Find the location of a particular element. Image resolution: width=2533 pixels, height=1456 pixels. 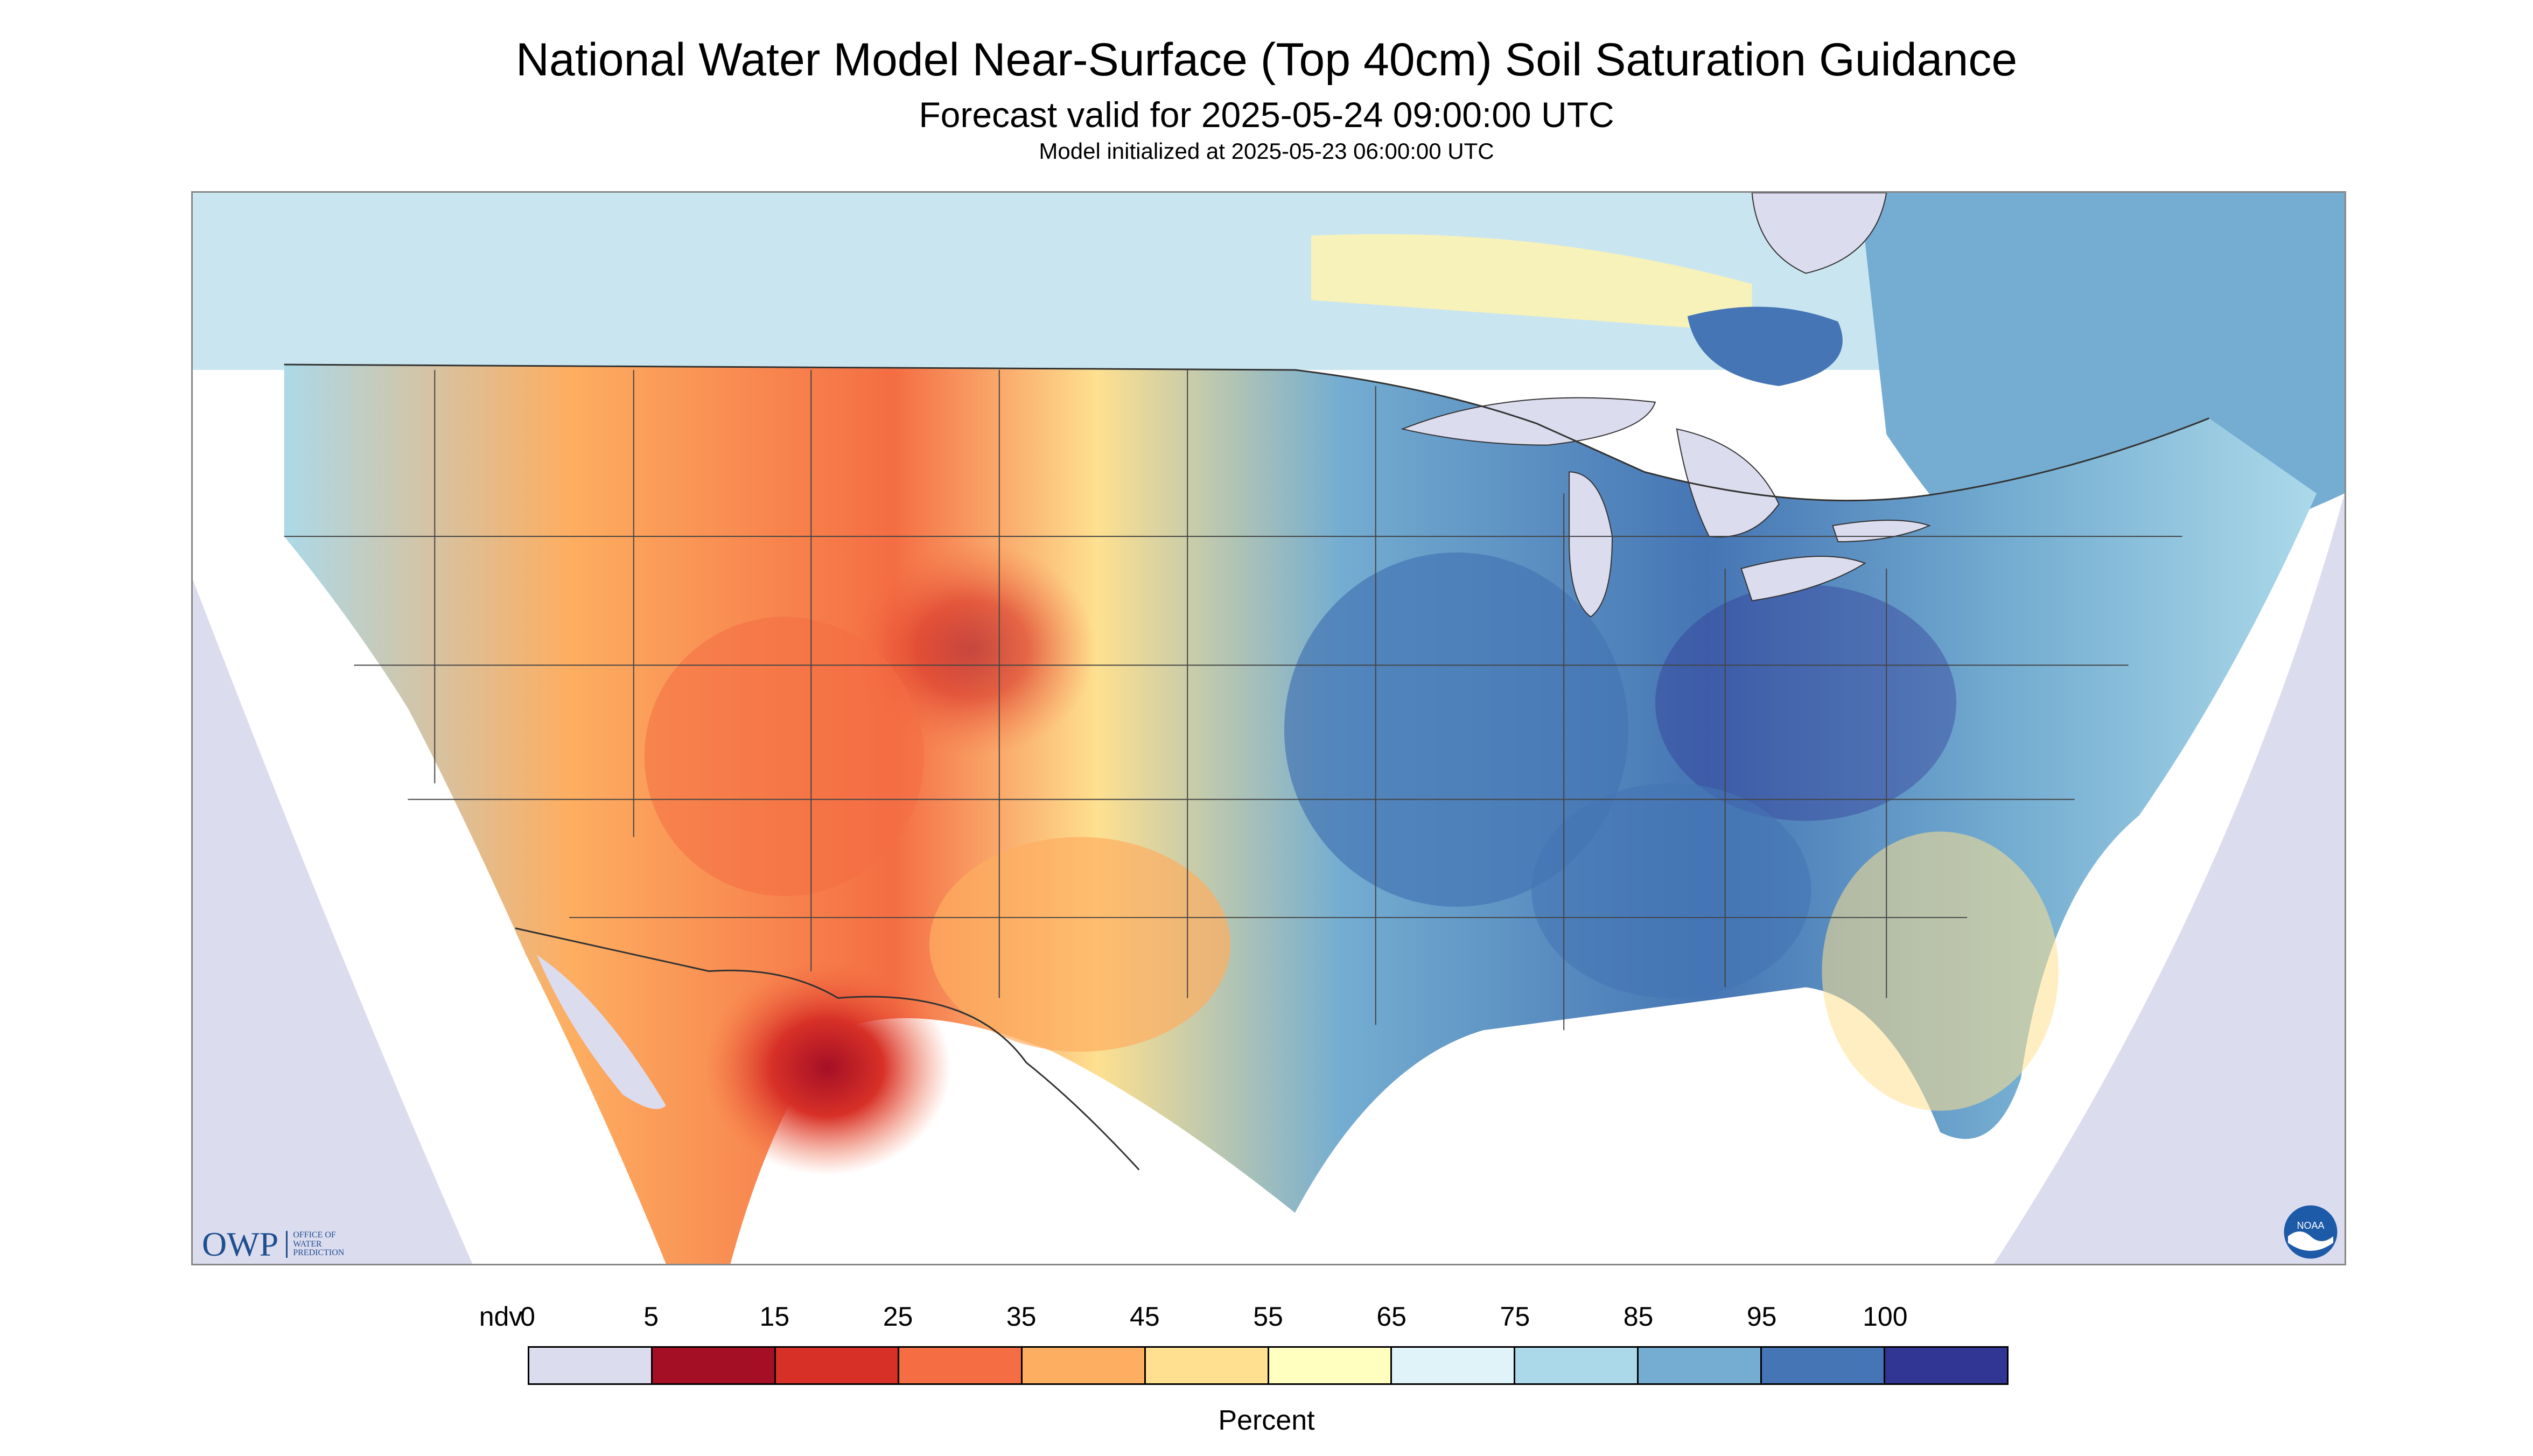

owp-logo-letters: OWP is located at coordinates (240, 1244).